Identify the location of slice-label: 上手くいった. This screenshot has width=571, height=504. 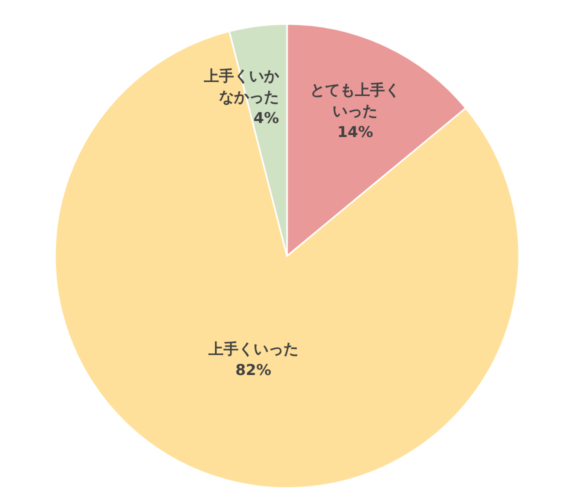
(252, 349).